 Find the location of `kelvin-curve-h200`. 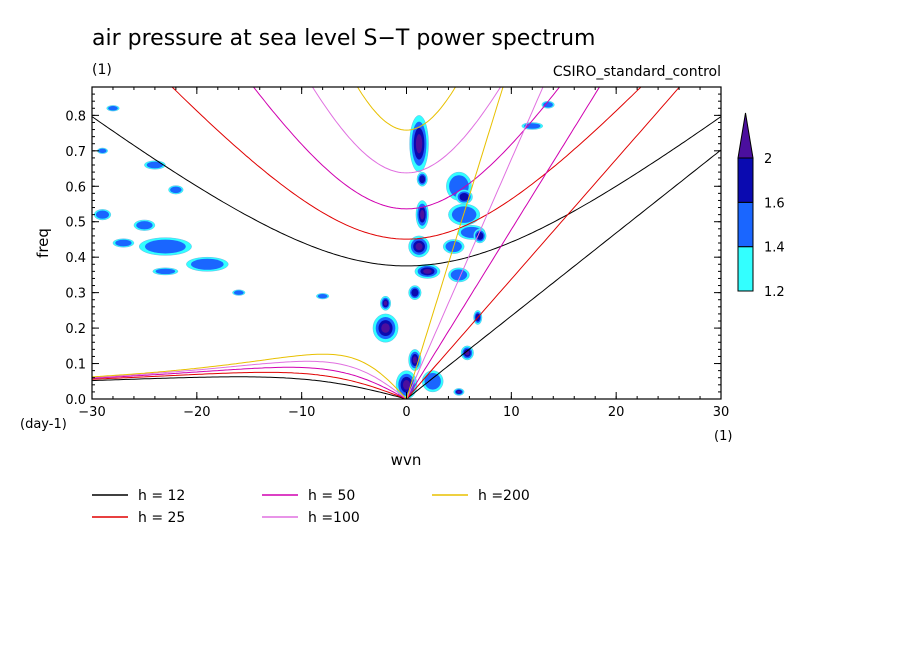

kelvin-curve-h200 is located at coordinates (455, 243).